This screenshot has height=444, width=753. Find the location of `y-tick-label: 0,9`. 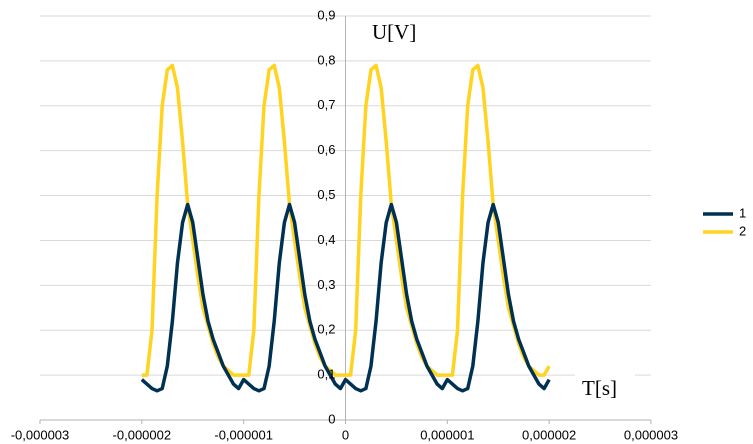

y-tick-label: 0,9 is located at coordinates (326, 14).